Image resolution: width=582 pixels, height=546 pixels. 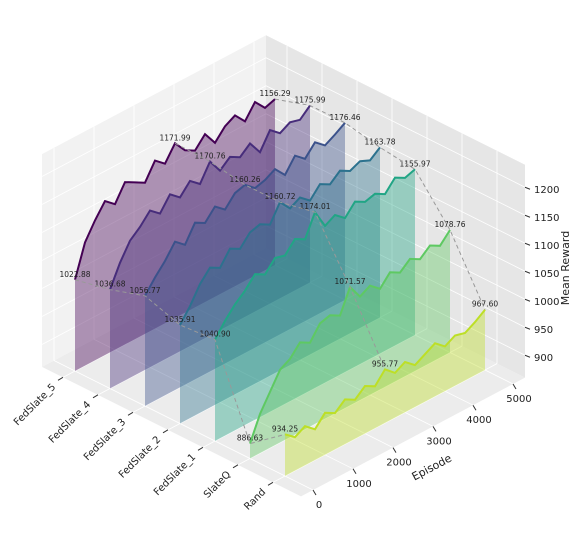 I want to click on value-label: 1174.01, so click(x=314, y=206).